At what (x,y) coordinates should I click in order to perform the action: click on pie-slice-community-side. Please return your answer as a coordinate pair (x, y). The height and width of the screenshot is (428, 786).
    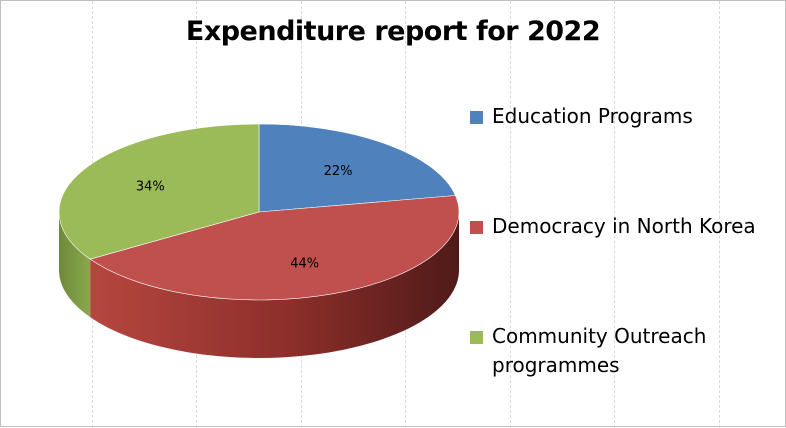
    Looking at the image, I should click on (75, 265).